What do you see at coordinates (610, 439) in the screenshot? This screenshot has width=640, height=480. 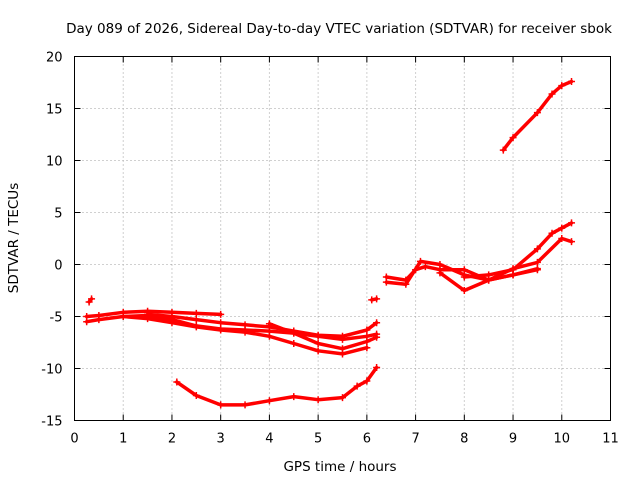 I see `x-tick-label: 11` at bounding box center [610, 439].